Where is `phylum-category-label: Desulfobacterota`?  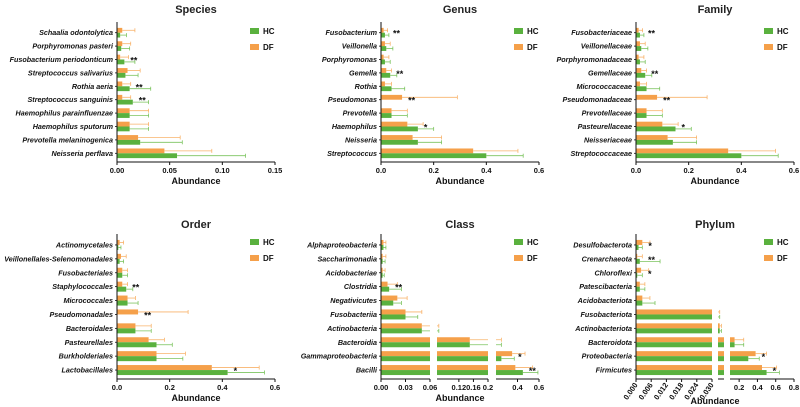 phylum-category-label: Desulfobacterota is located at coordinates (602, 244).